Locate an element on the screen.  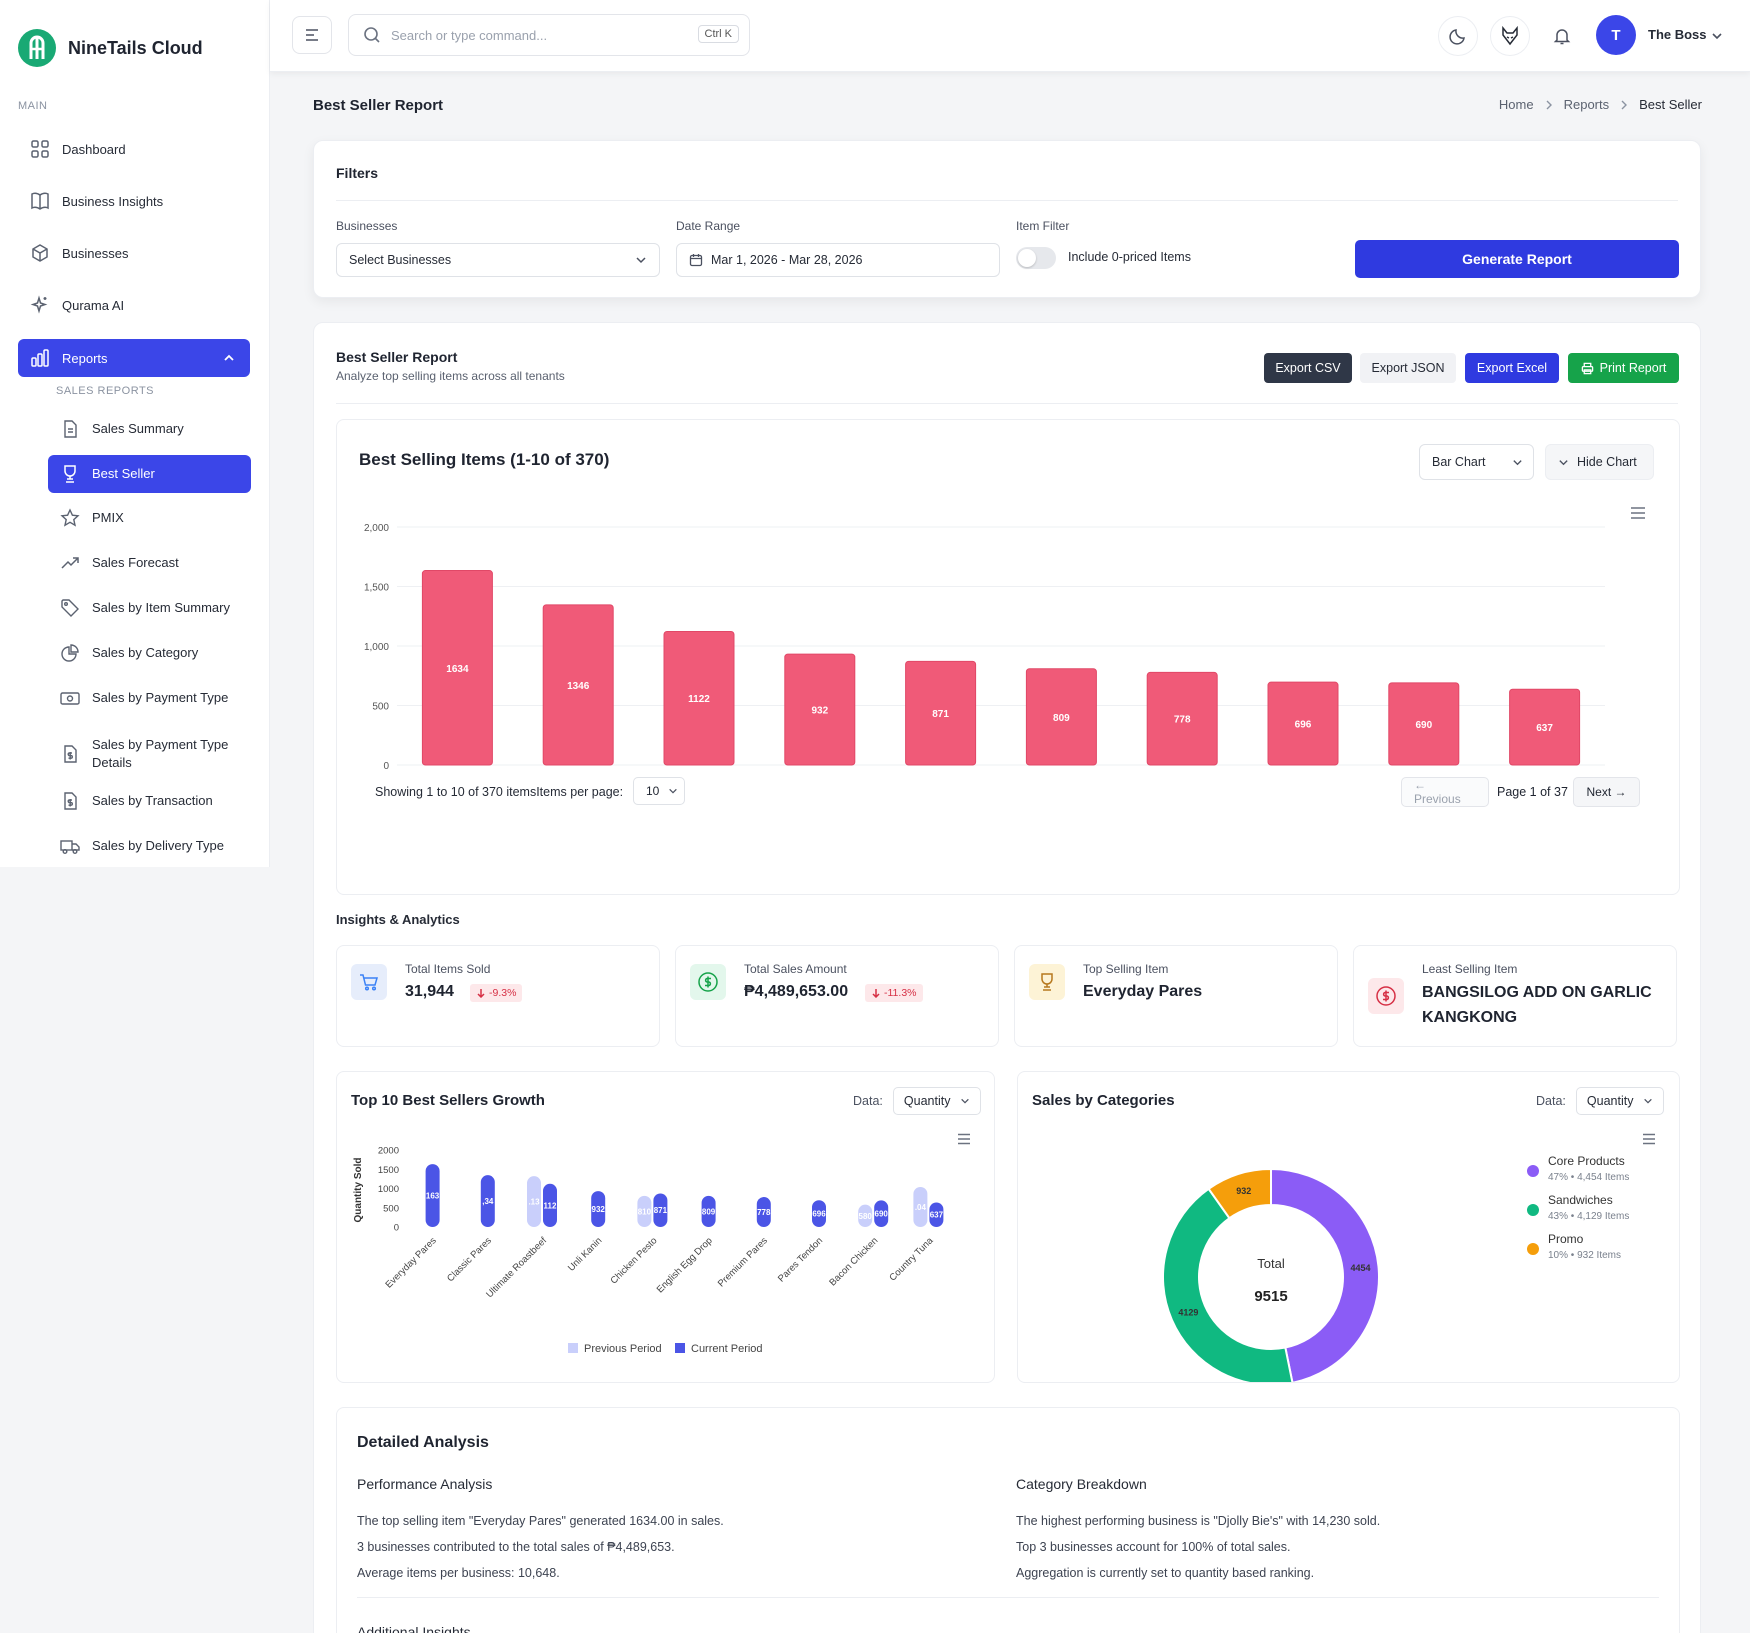
sidebar-sub-label: Sales by Delivery Type is located at coordinates (158, 845).